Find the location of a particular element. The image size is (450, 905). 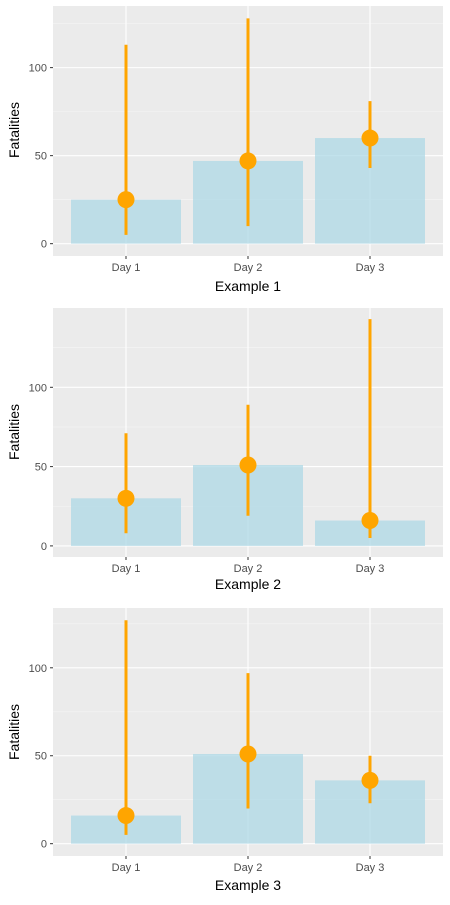

x-tick-label-2-1: Day 2 is located at coordinates (248, 569).